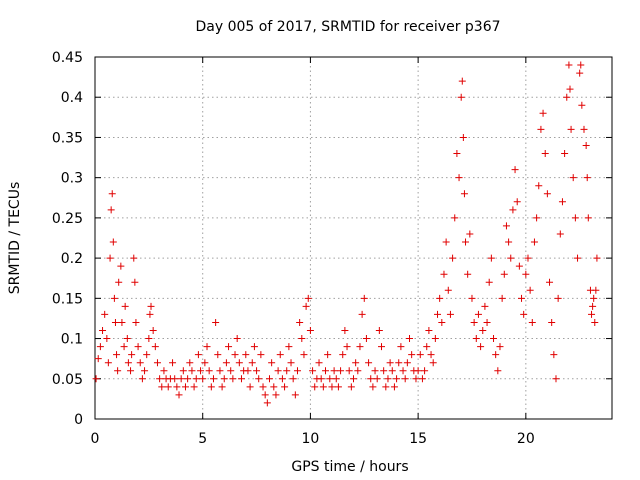  I want to click on y-tick-label: 0.2, so click(72, 259).